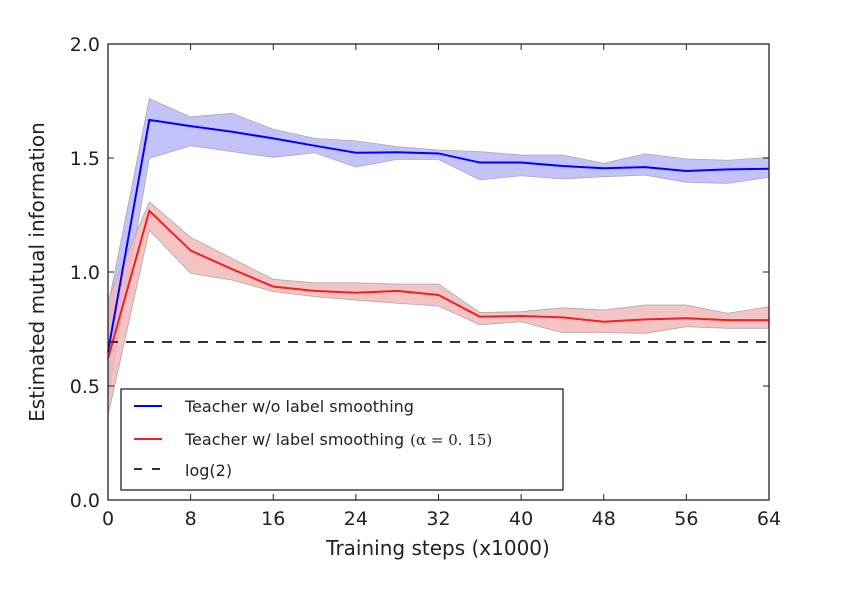 This screenshot has width=848, height=610. I want to click on x-tick-label: 0, so click(108, 519).